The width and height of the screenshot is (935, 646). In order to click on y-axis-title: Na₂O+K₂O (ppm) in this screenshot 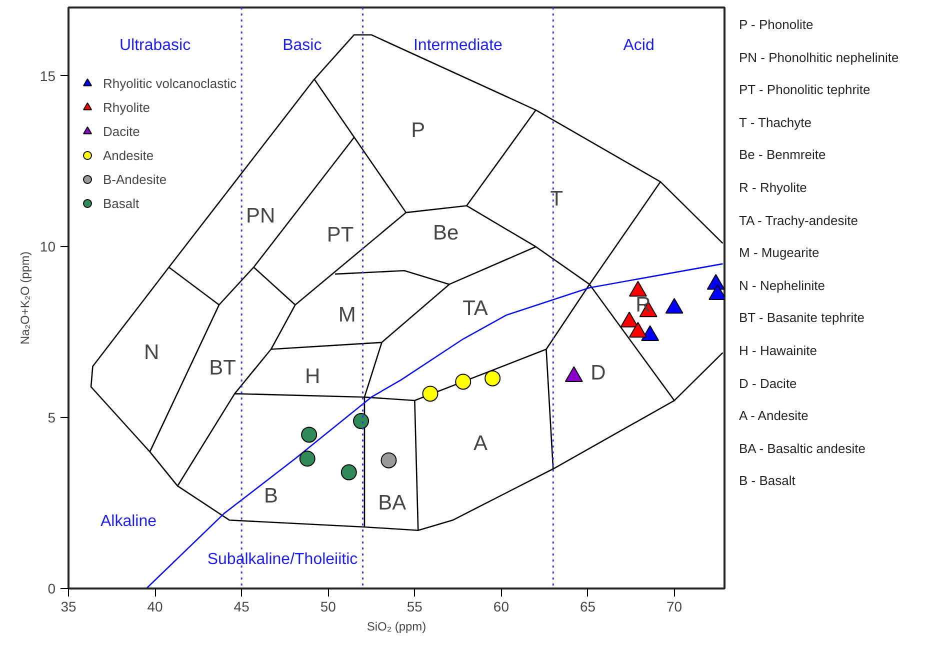, I will do `click(25, 298)`.